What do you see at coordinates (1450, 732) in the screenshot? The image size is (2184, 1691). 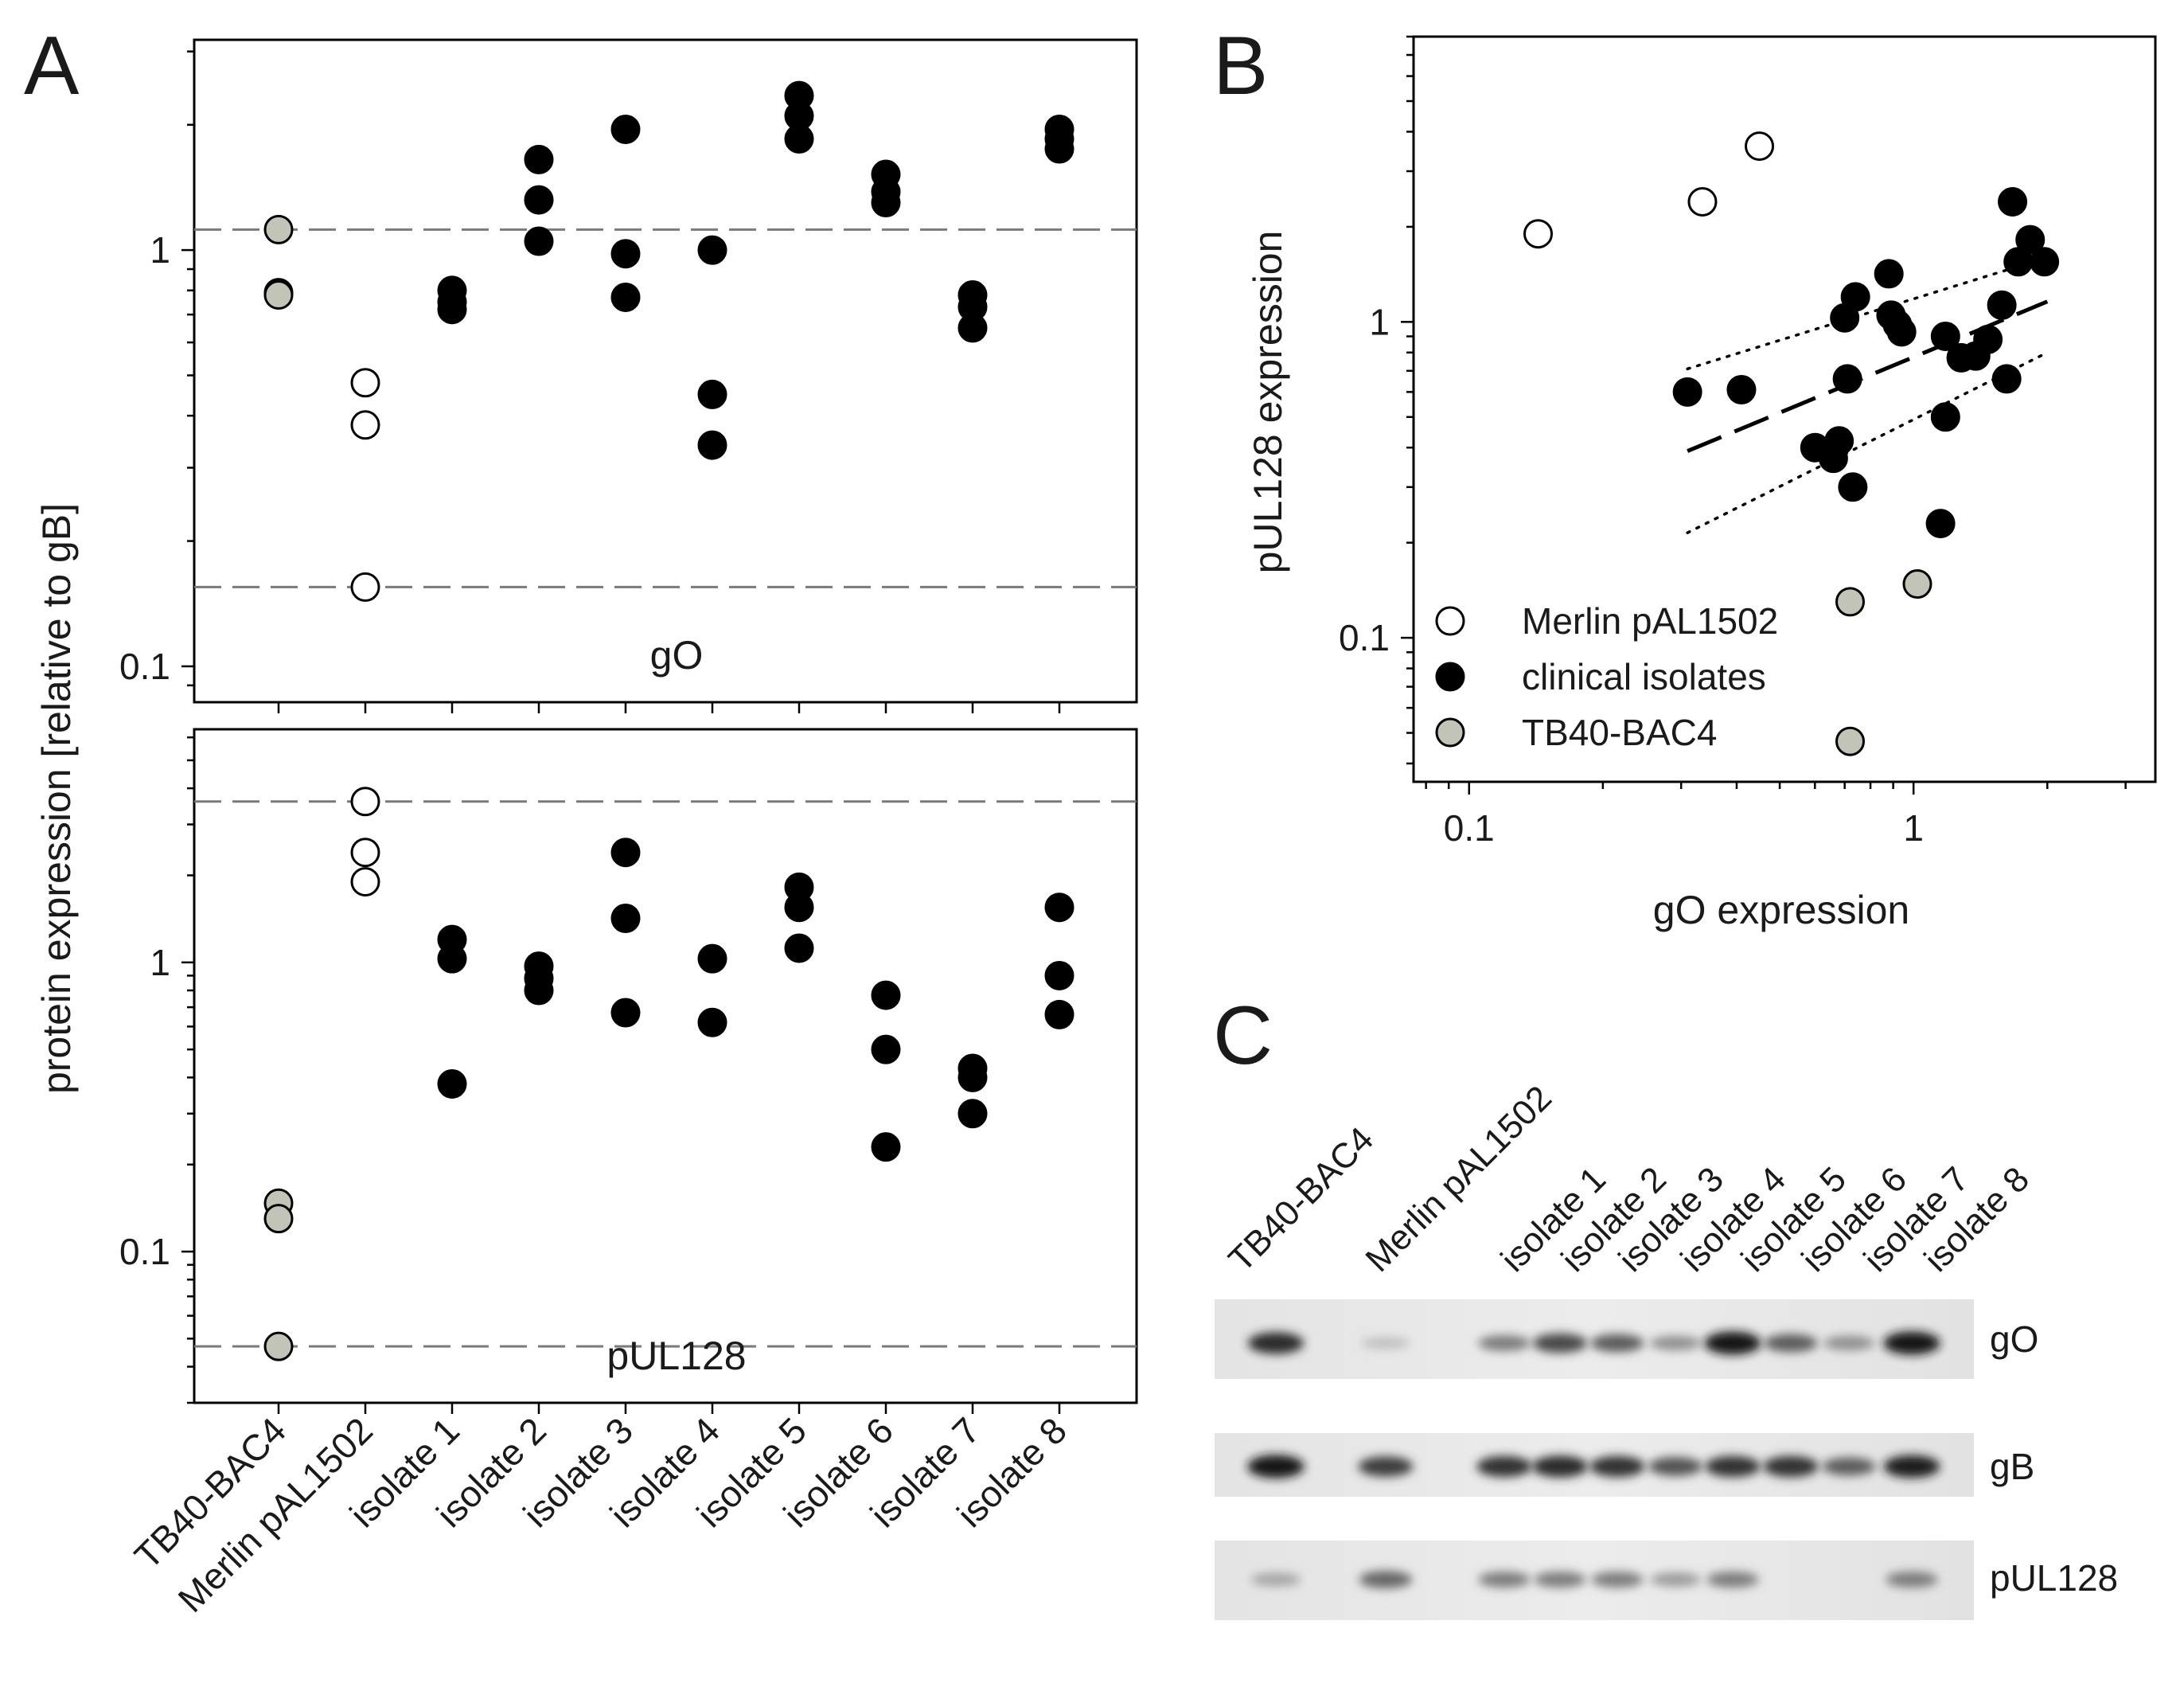 I see `b-legend-marker-tb40-bac4` at bounding box center [1450, 732].